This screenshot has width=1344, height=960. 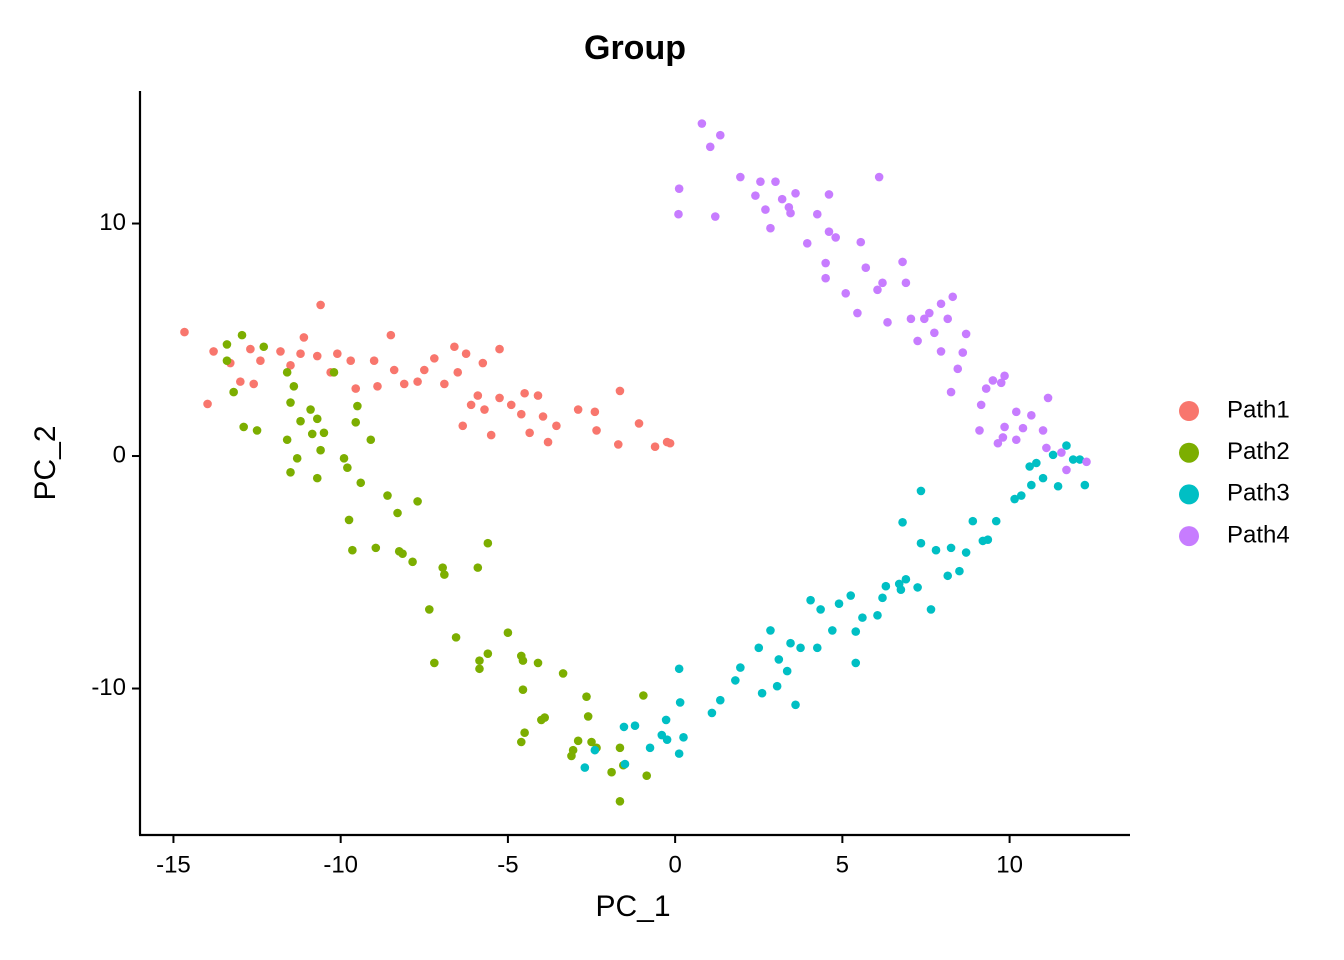 What do you see at coordinates (1258, 493) in the screenshot?
I see `legend-label: Path3` at bounding box center [1258, 493].